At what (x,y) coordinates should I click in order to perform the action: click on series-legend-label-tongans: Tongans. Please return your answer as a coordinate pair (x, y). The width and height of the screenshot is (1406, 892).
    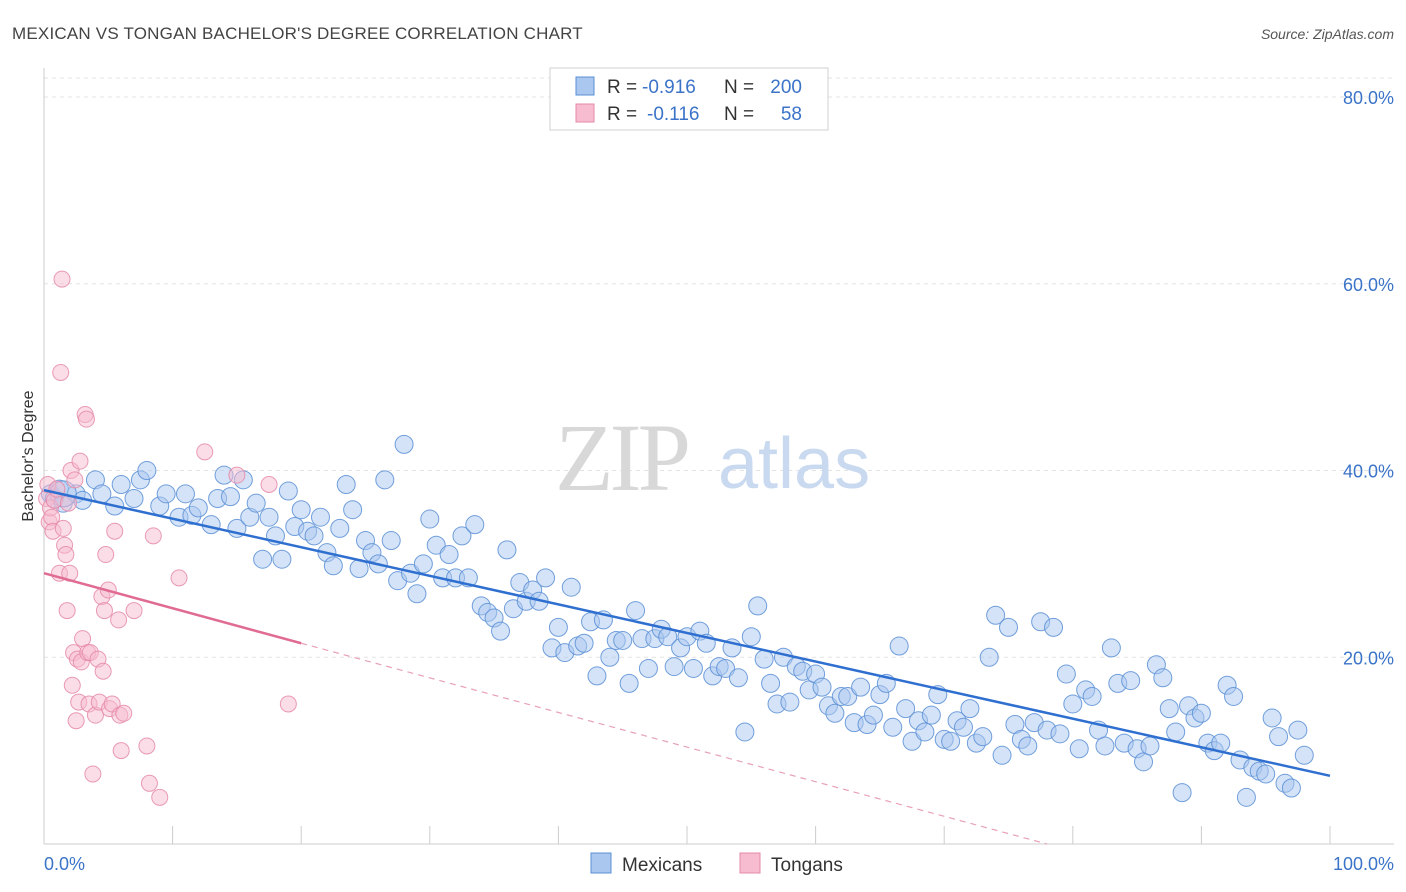
    Looking at the image, I should click on (807, 865).